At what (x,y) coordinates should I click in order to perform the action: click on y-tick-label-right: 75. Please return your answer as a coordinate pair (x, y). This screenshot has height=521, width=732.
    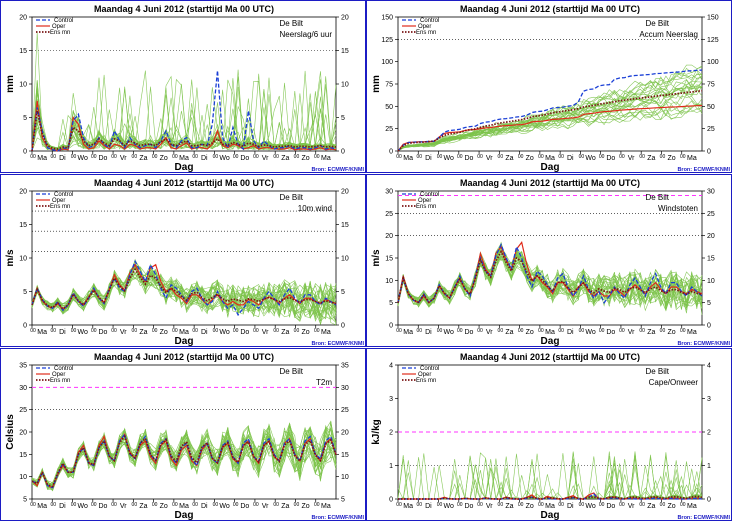
    Looking at the image, I should click on (711, 85).